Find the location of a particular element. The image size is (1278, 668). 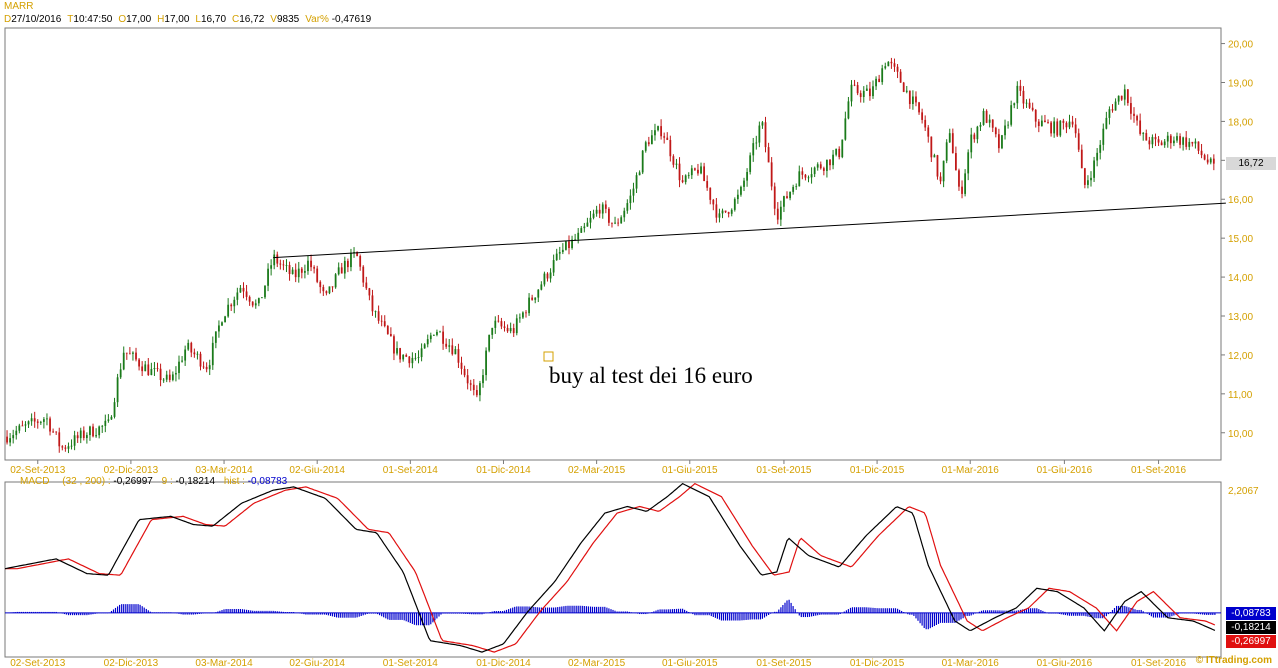

price-xtick-label: 01-Giu-2015 is located at coordinates (690, 470).